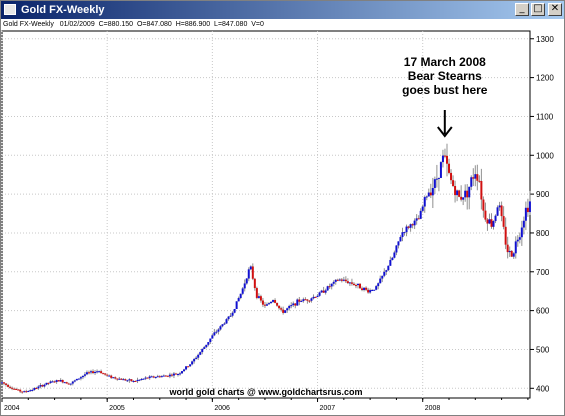 This screenshot has width=565, height=416. What do you see at coordinates (231, 24) in the screenshot?
I see `info-low: L=847.080` at bounding box center [231, 24].